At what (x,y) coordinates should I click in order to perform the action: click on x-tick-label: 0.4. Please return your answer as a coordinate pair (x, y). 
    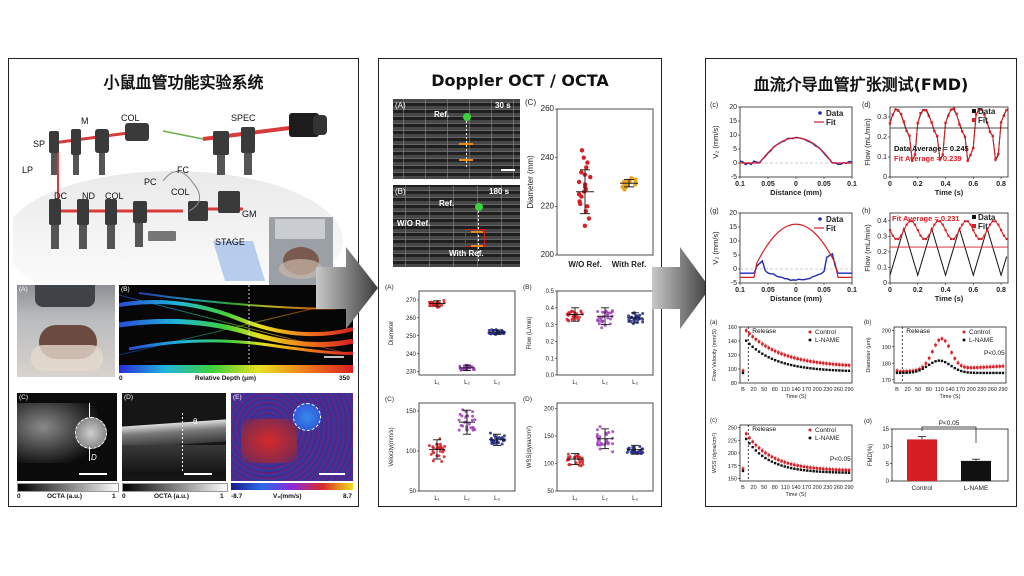
    Looking at the image, I should click on (946, 184).